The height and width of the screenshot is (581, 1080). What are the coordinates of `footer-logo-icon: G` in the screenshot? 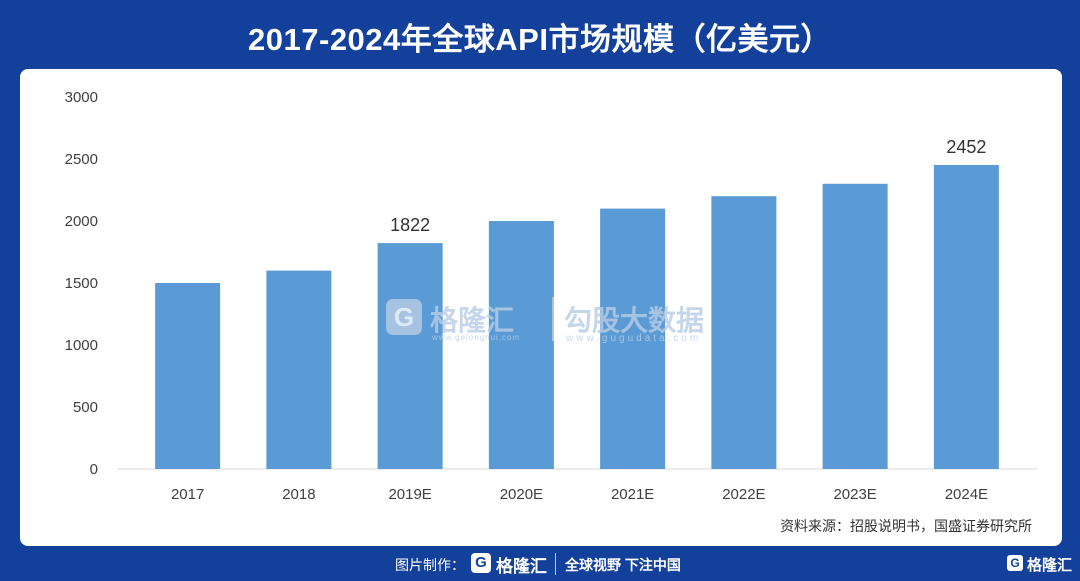 It's located at (481, 563).